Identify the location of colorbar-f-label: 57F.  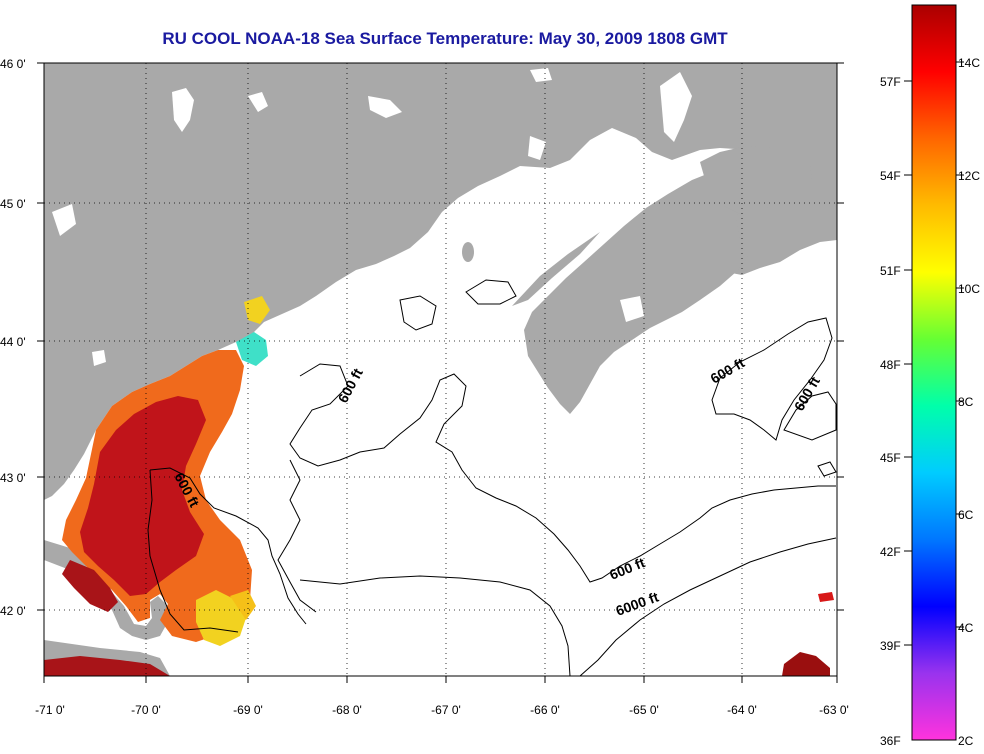
(890, 82).